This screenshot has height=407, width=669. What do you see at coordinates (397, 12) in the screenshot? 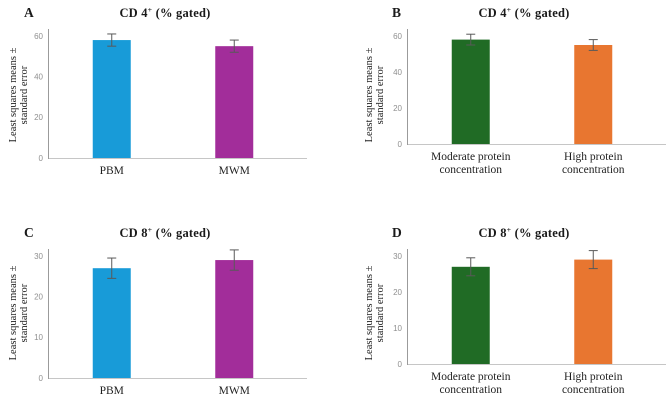
I see `panel-letter: B` at bounding box center [397, 12].